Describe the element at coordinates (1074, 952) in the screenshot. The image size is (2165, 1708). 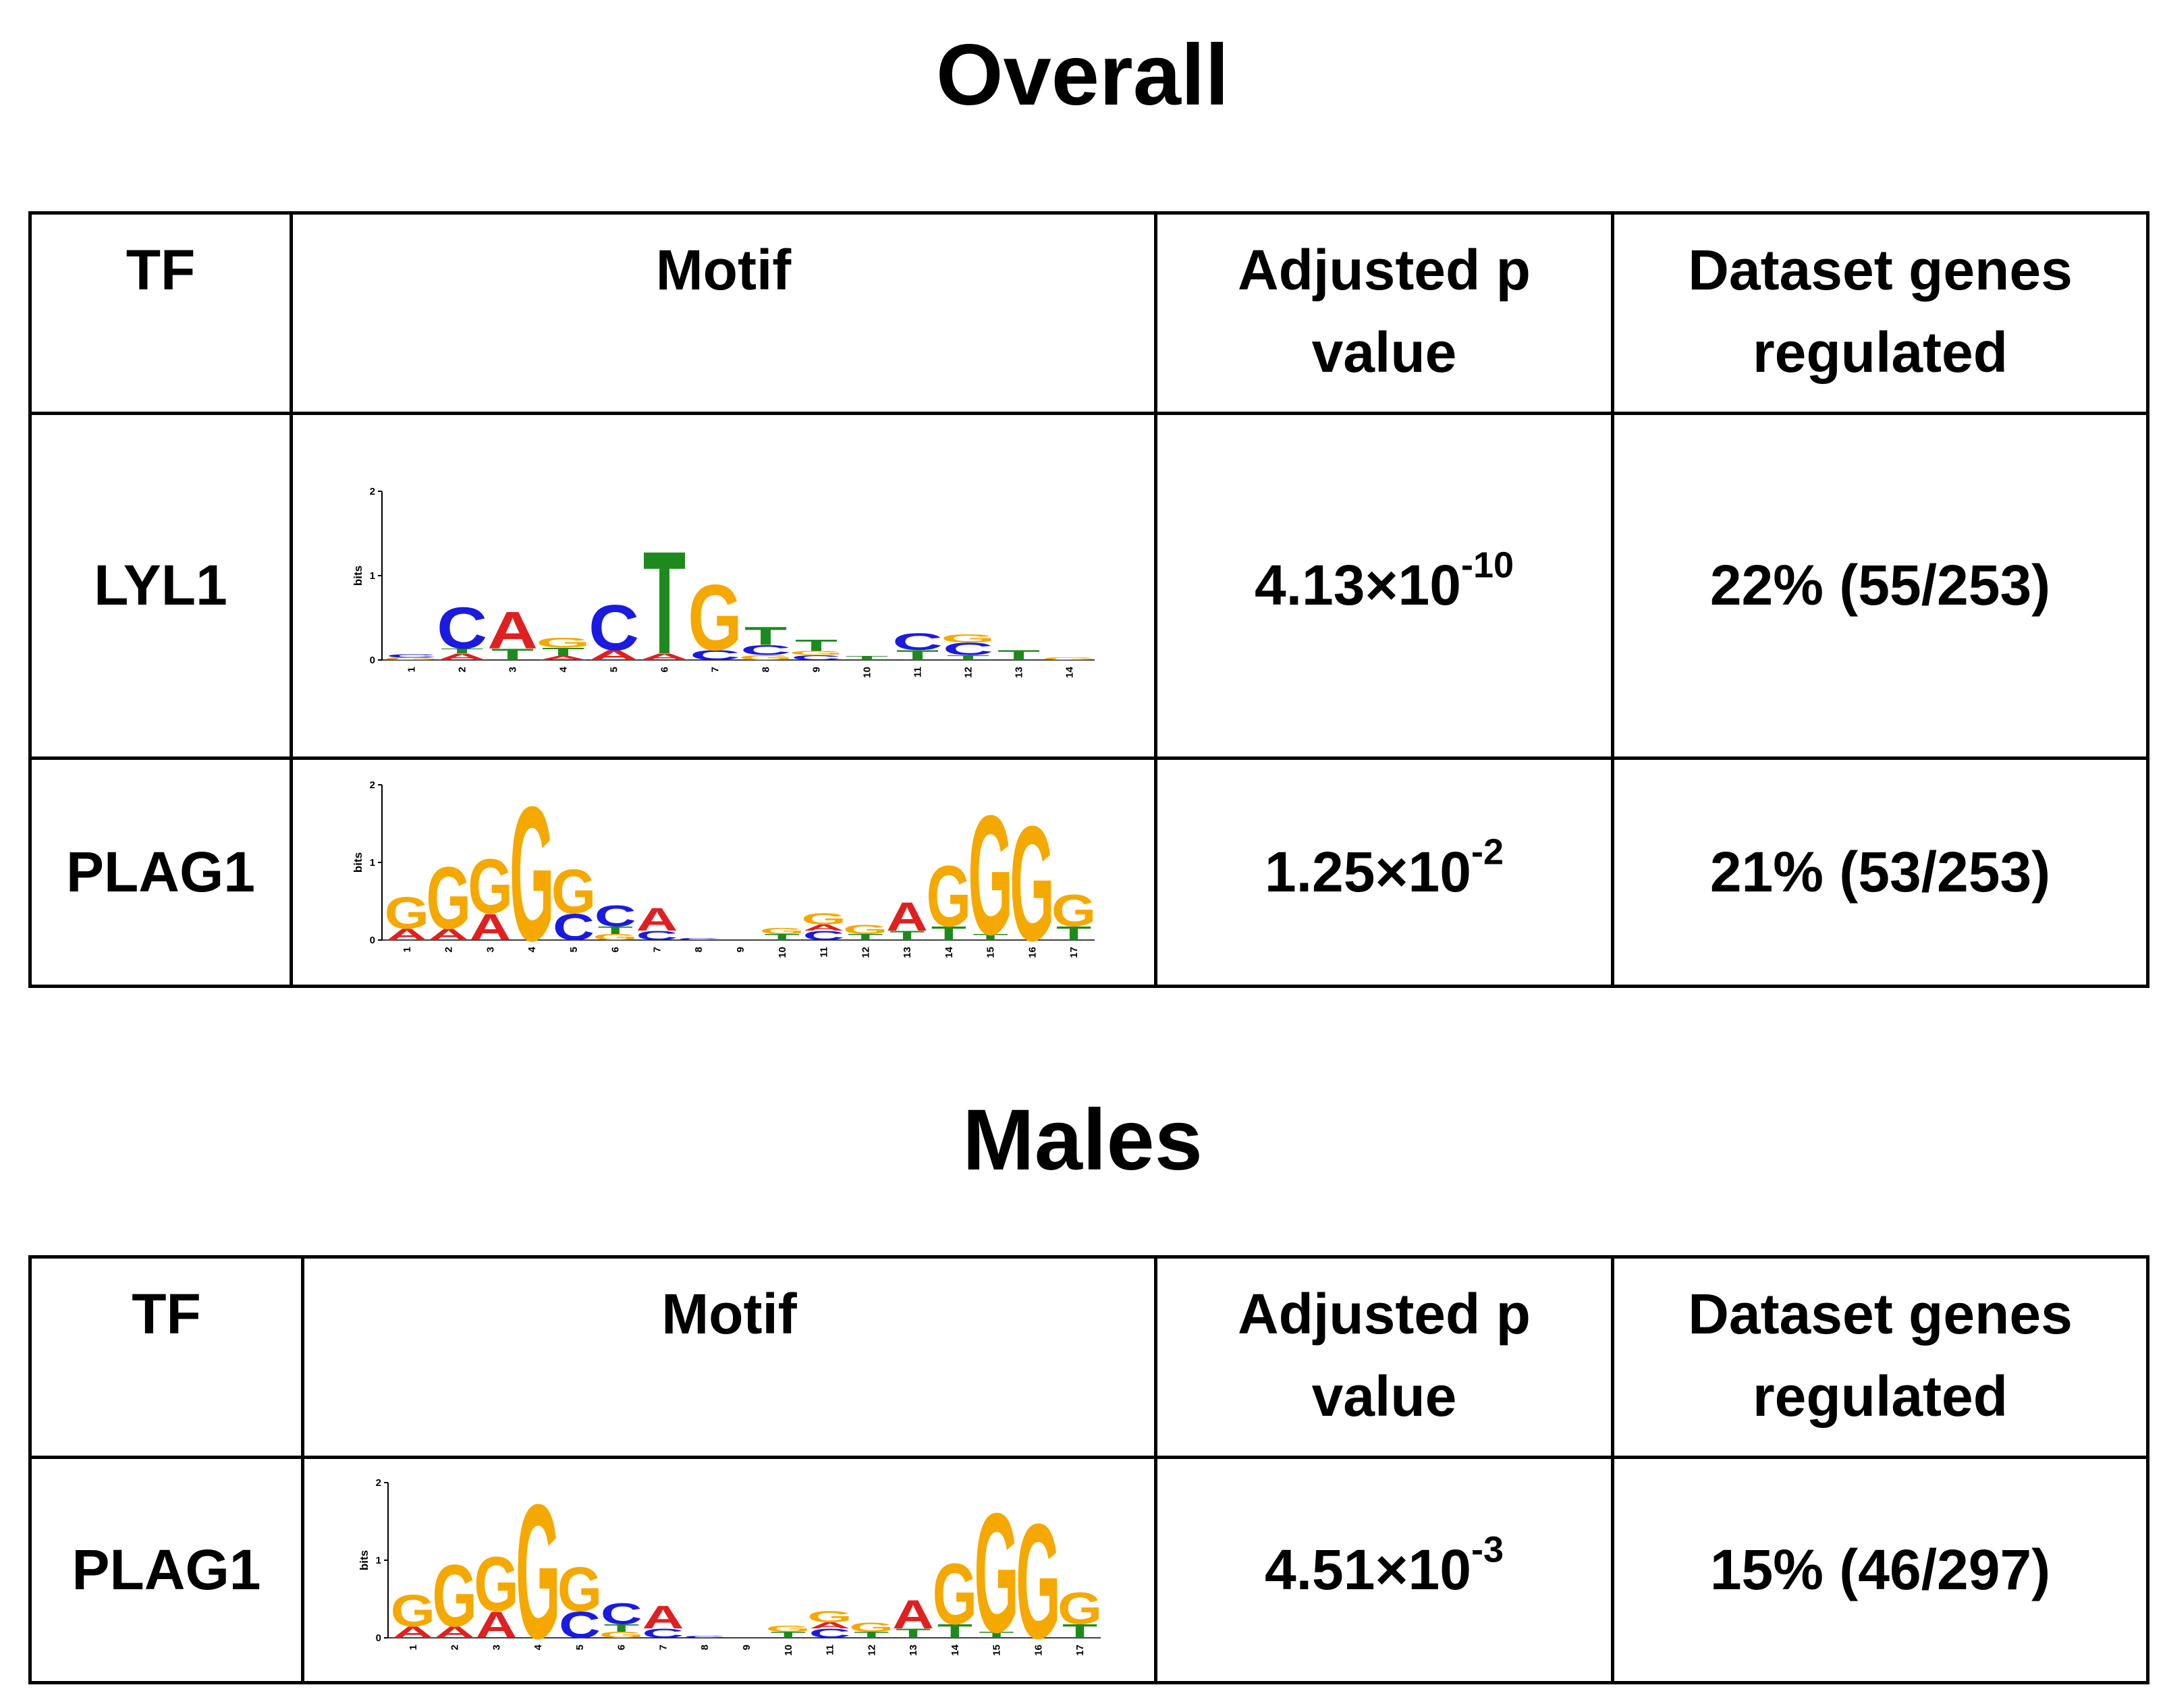
I see `logo-position-label: 17` at that location.